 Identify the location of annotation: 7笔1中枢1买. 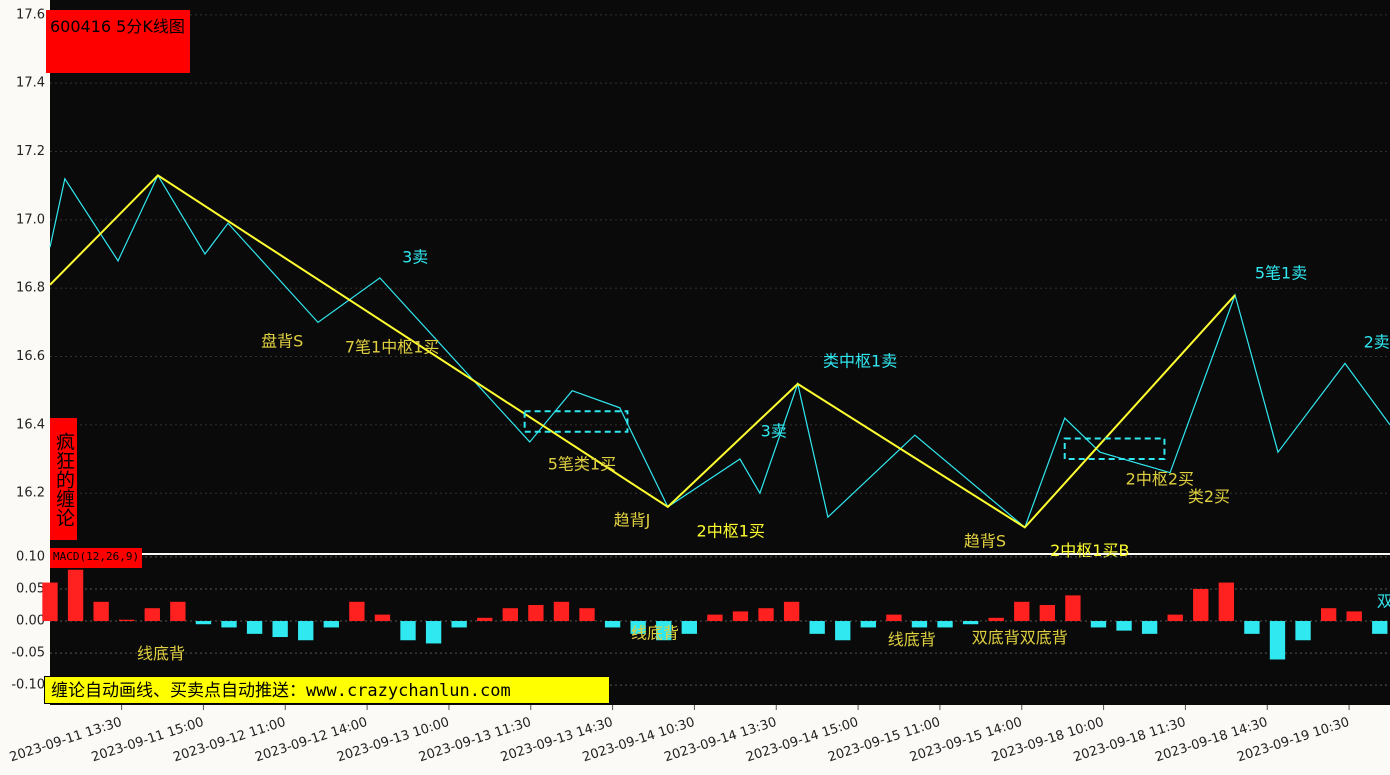
(392, 346).